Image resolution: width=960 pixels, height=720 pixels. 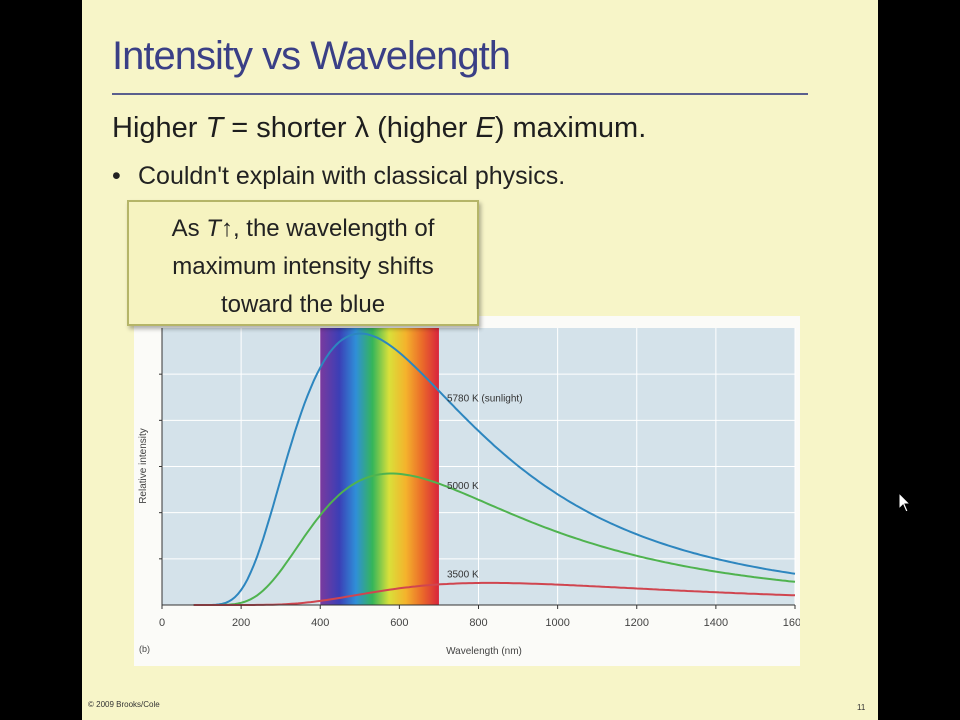 What do you see at coordinates (905, 502) in the screenshot?
I see `mouse-pointer-icon` at bounding box center [905, 502].